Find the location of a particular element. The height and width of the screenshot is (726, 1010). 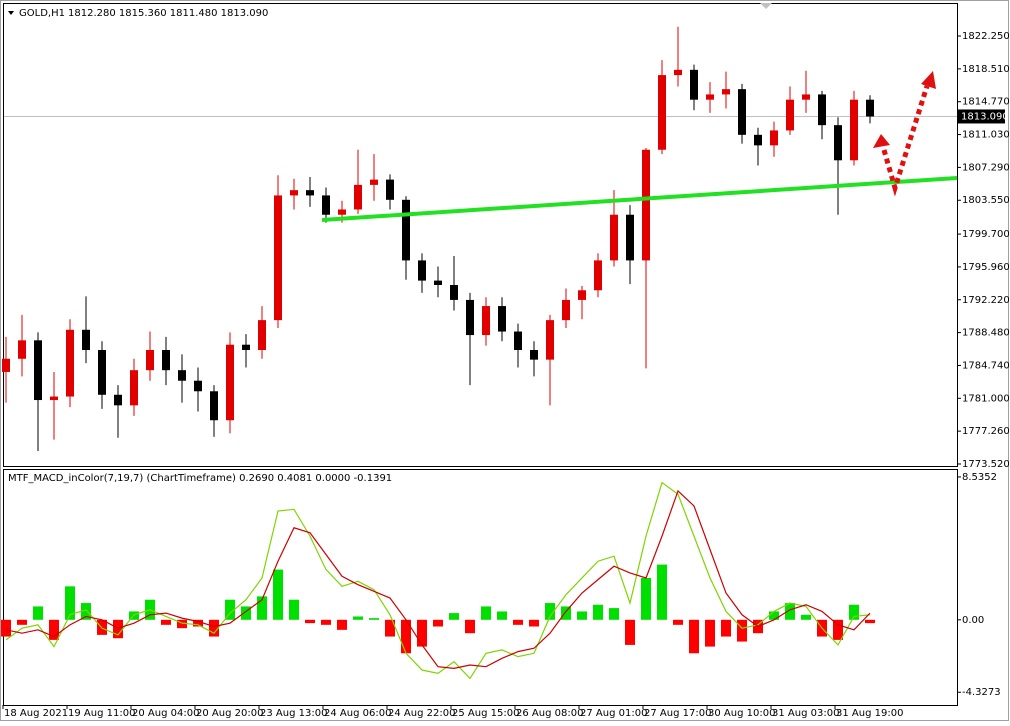

x-tick-label: 23 Aug 13:00 is located at coordinates (293, 713).